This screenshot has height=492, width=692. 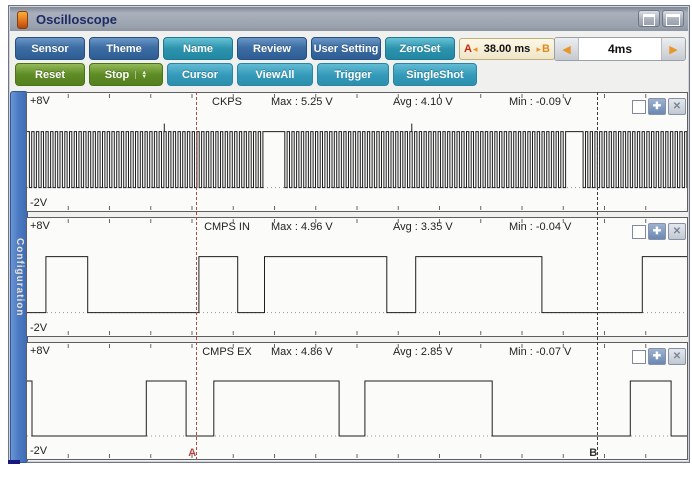 I want to click on avg-value-label: Avg : 3.35 V, so click(x=423, y=227).